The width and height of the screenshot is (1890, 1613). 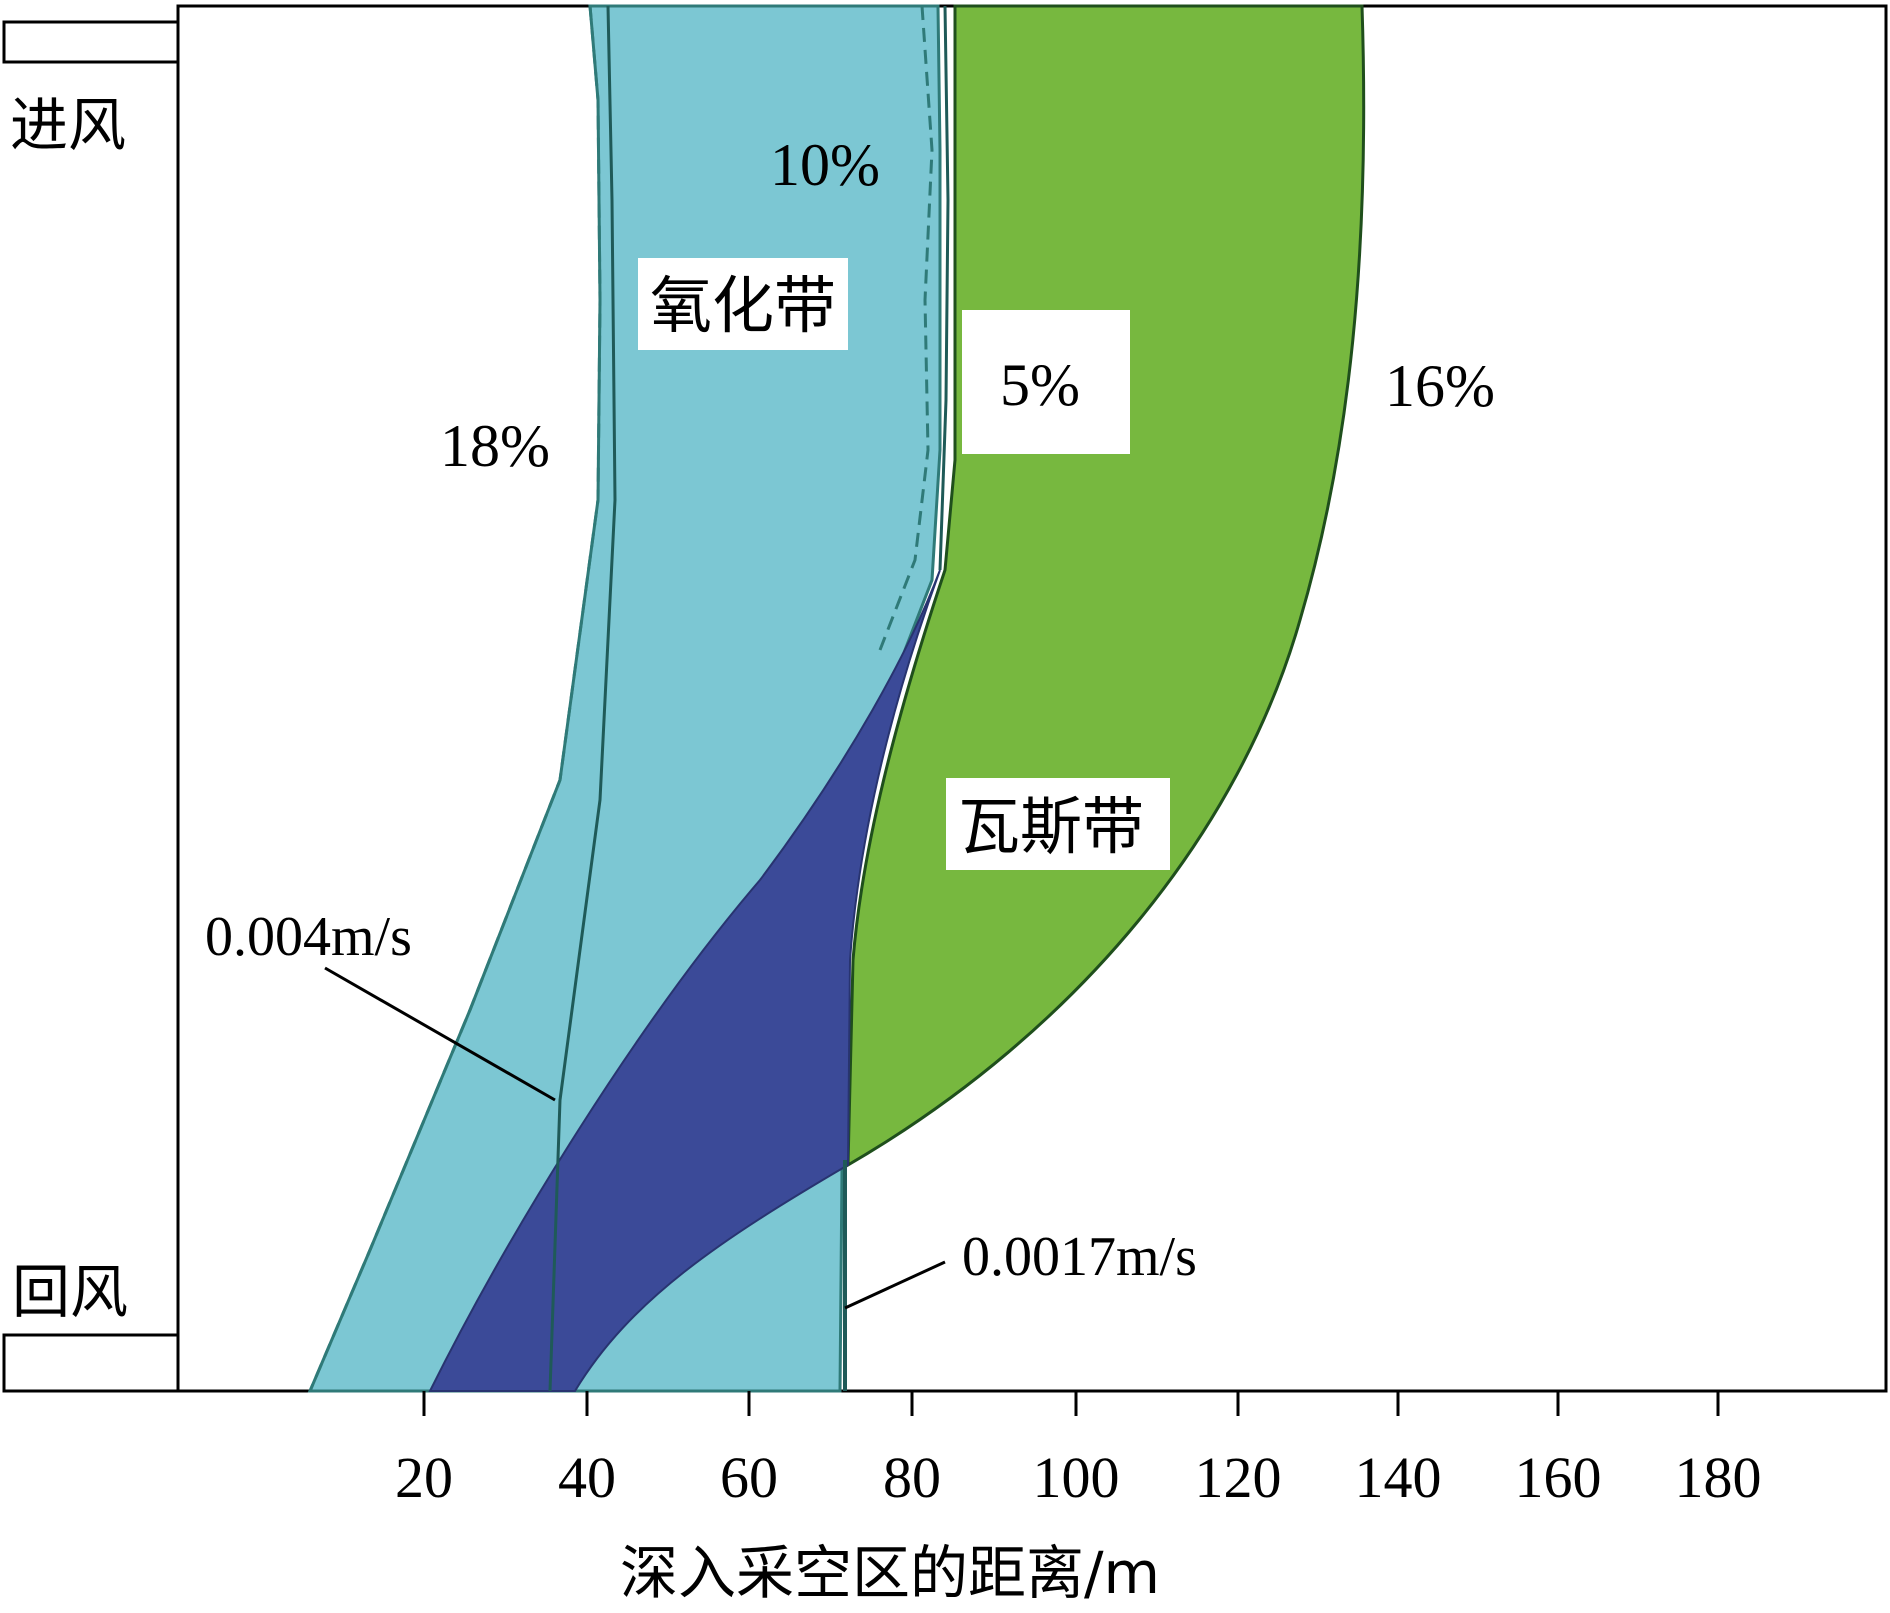 What do you see at coordinates (749, 1477) in the screenshot?
I see `x-tick-label: 60` at bounding box center [749, 1477].